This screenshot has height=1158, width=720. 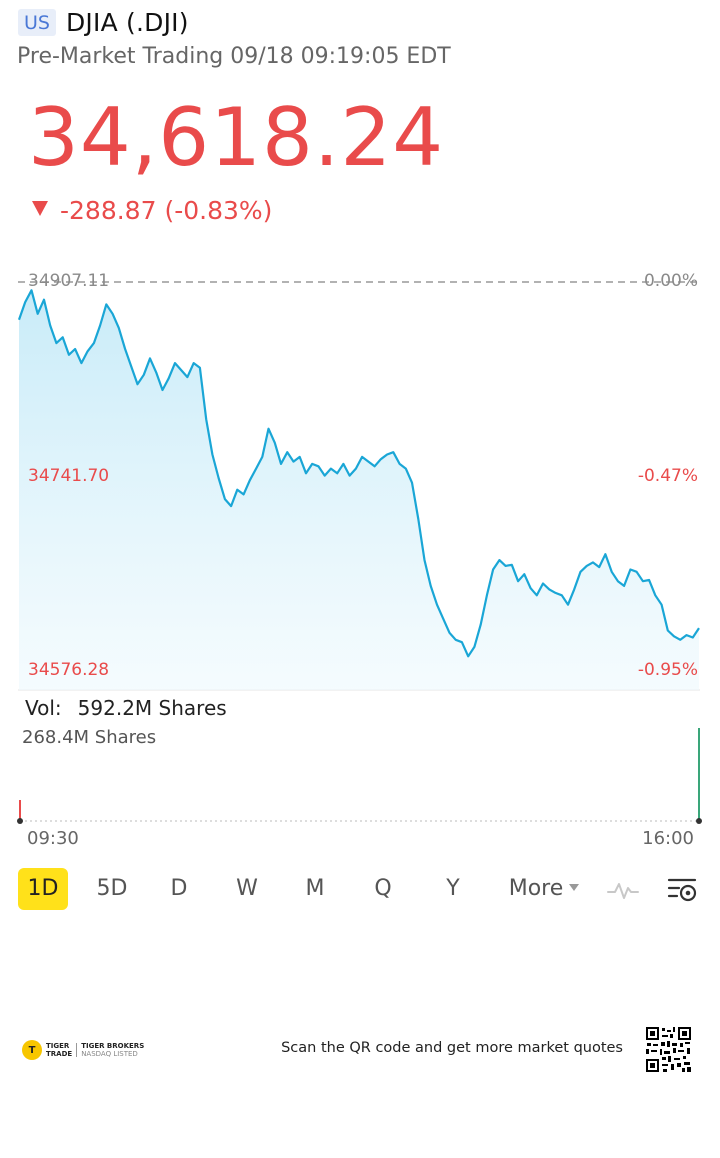 I want to click on tab-m: M, so click(x=315, y=888).